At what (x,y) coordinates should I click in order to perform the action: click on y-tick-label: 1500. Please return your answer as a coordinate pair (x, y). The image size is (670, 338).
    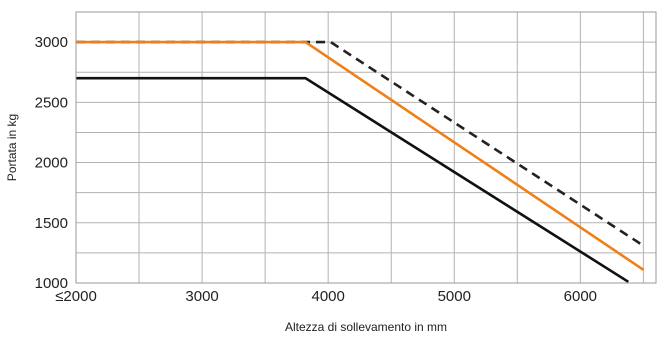
    Looking at the image, I should click on (51, 223).